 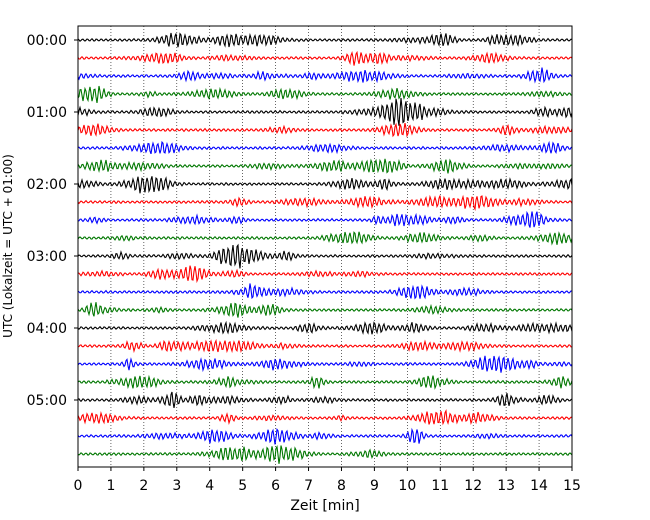 I want to click on x-tick-label: 8, so click(x=341, y=486).